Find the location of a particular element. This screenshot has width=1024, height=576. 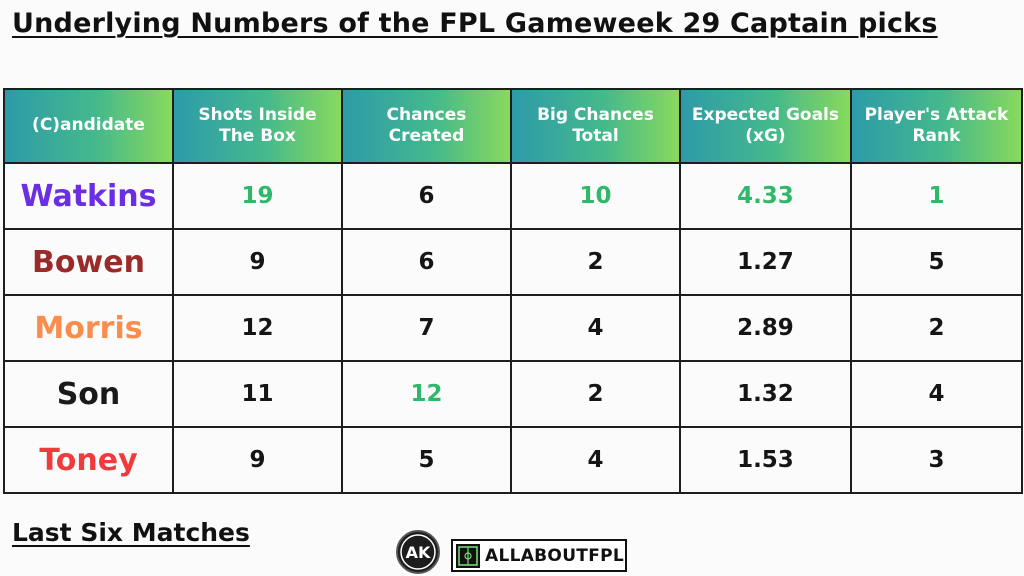

ak-monogram-logo: AK is located at coordinates (418, 552).